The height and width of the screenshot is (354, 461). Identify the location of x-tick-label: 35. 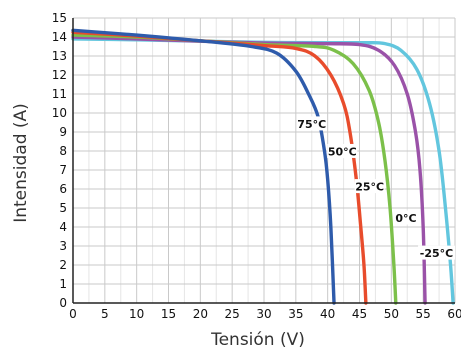
(295, 314).